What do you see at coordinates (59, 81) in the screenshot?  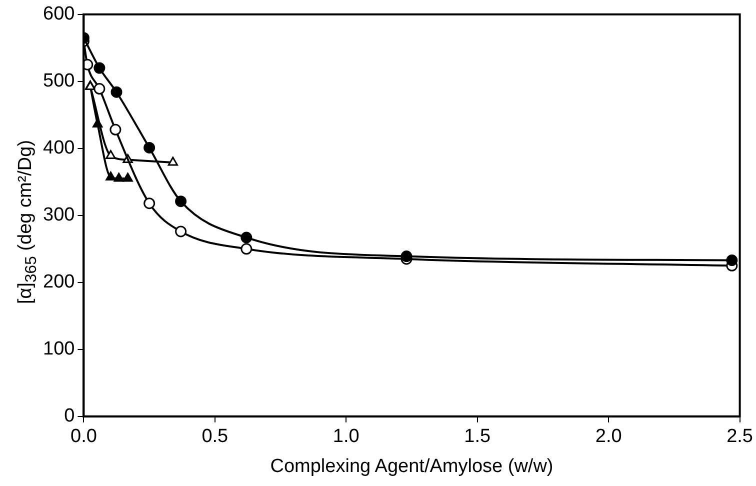 I see `y-tick-label: 500` at bounding box center [59, 81].